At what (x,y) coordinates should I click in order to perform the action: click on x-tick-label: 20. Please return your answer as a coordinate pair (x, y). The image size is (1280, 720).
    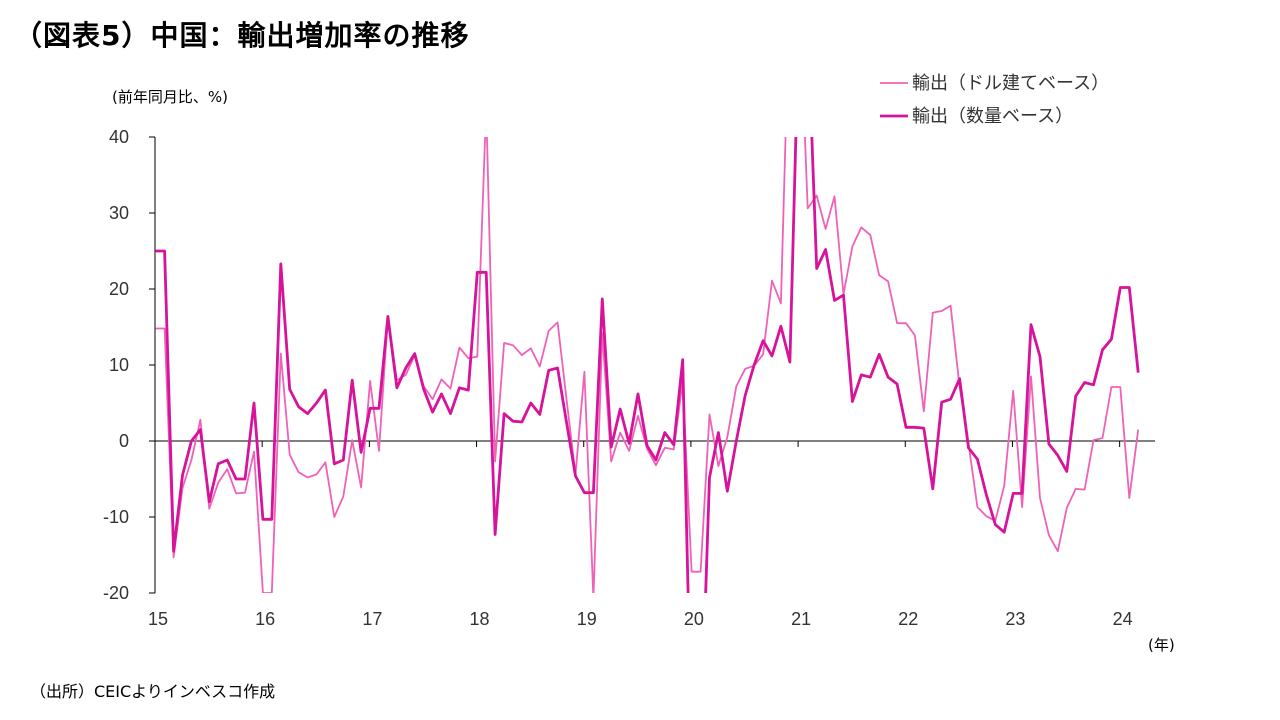
    Looking at the image, I should click on (694, 619).